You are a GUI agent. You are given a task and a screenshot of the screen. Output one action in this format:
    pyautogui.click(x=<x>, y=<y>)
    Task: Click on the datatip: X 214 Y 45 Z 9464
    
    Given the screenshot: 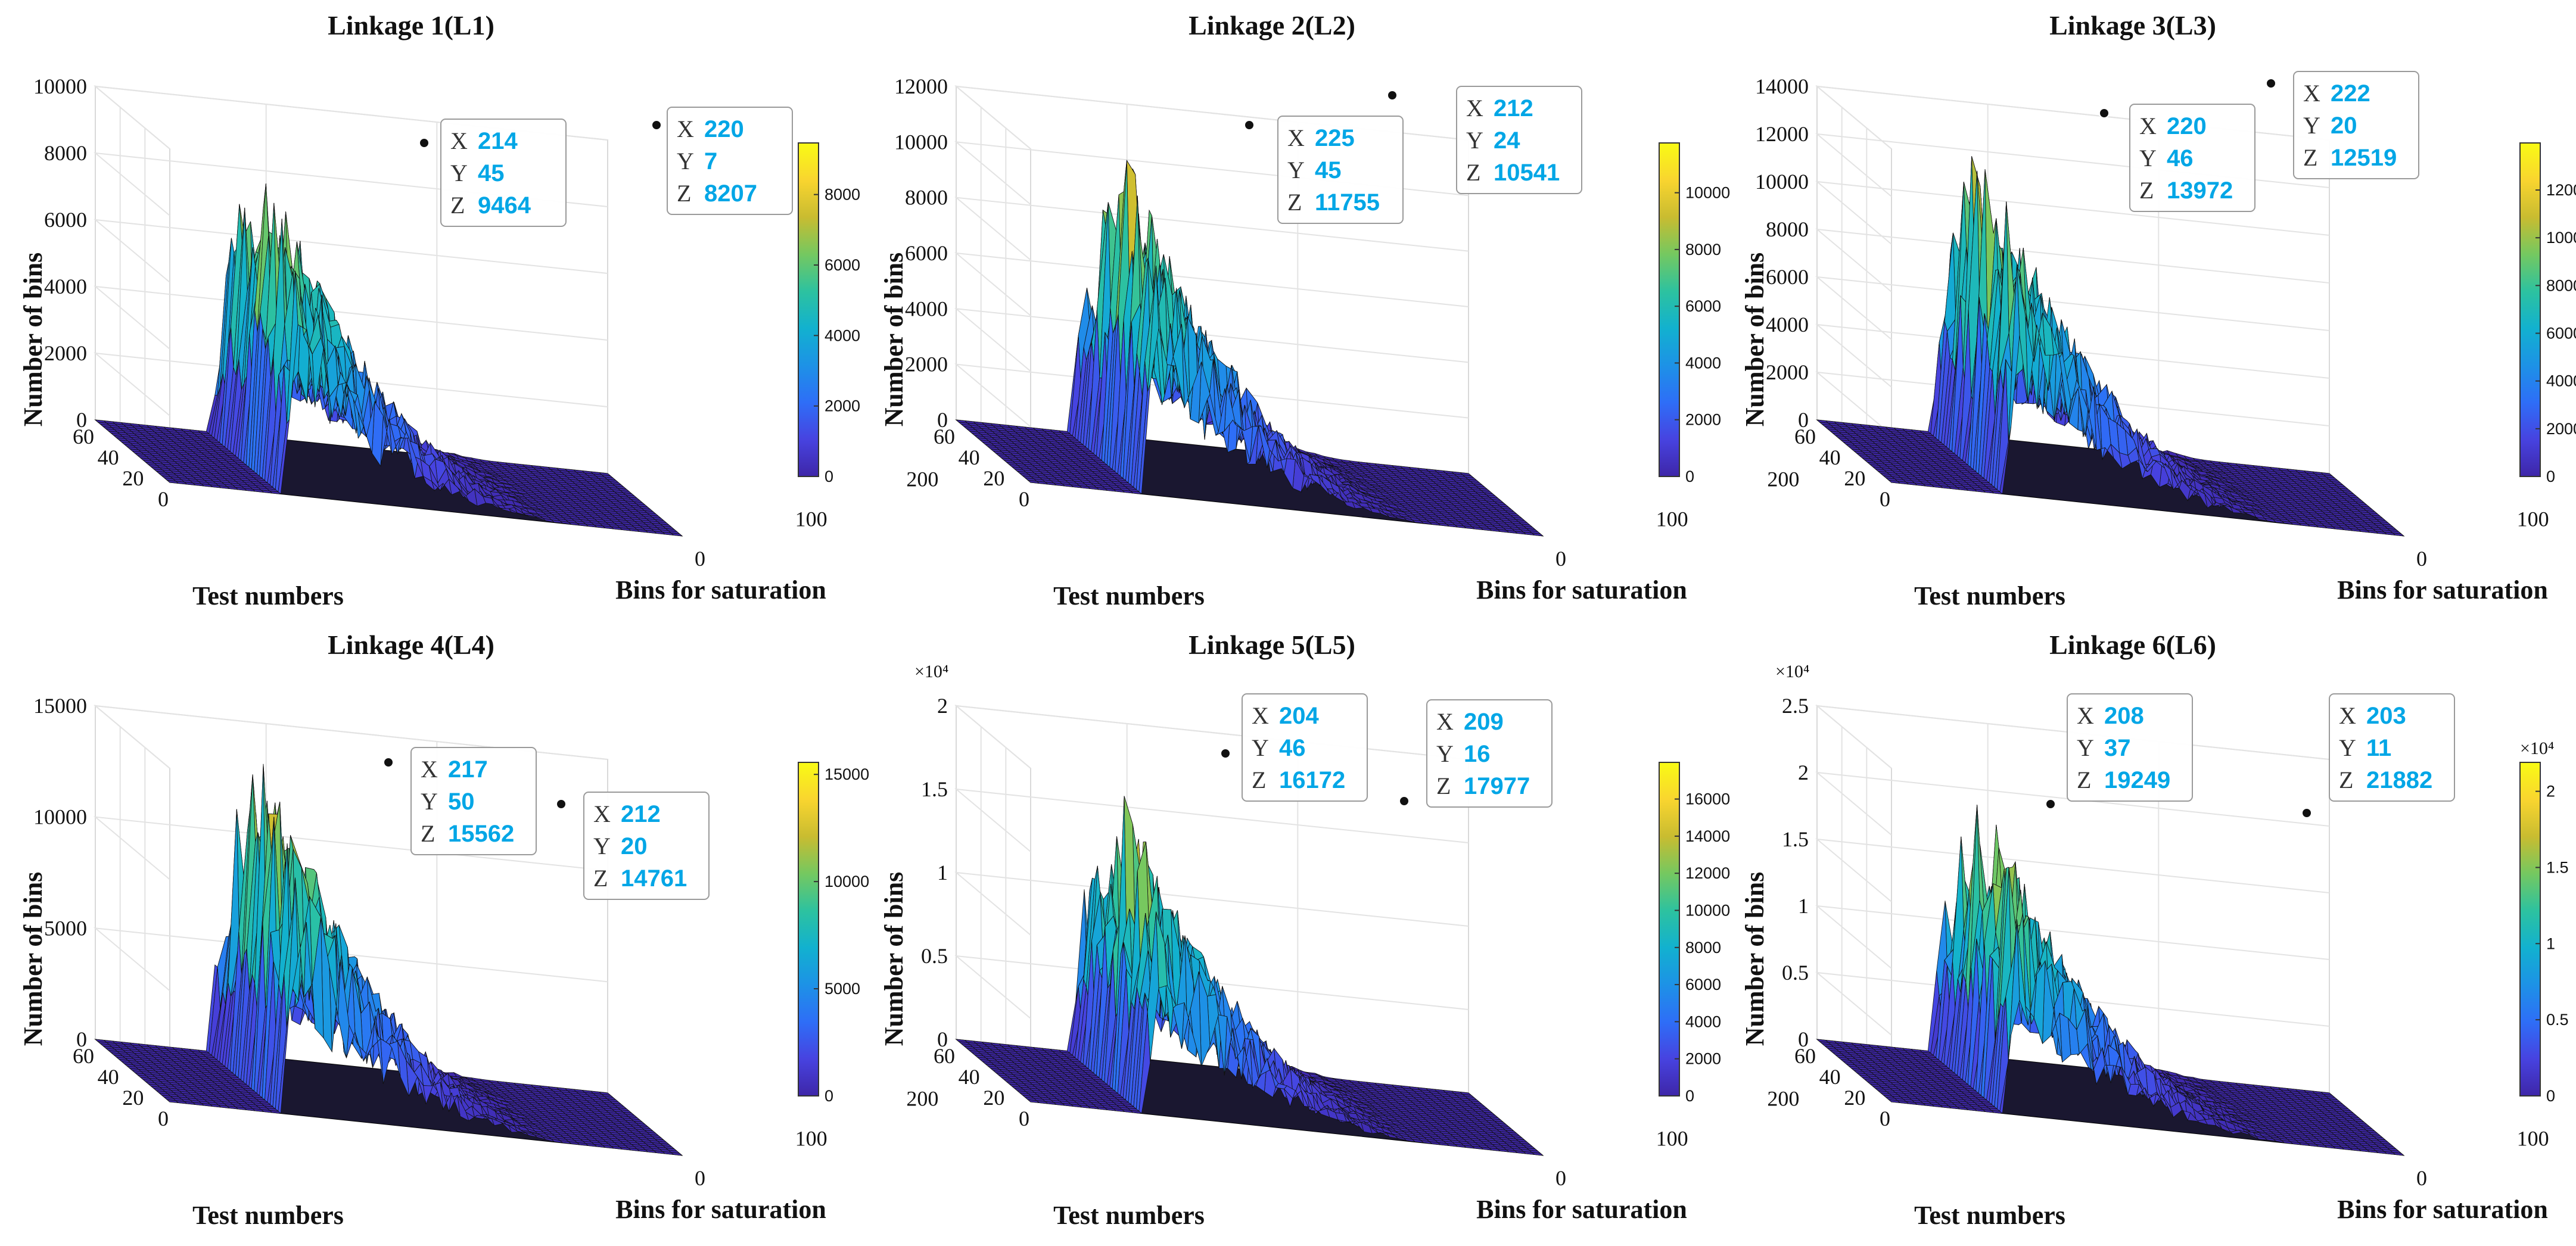 What is the action you would take?
    pyautogui.click(x=493, y=173)
    